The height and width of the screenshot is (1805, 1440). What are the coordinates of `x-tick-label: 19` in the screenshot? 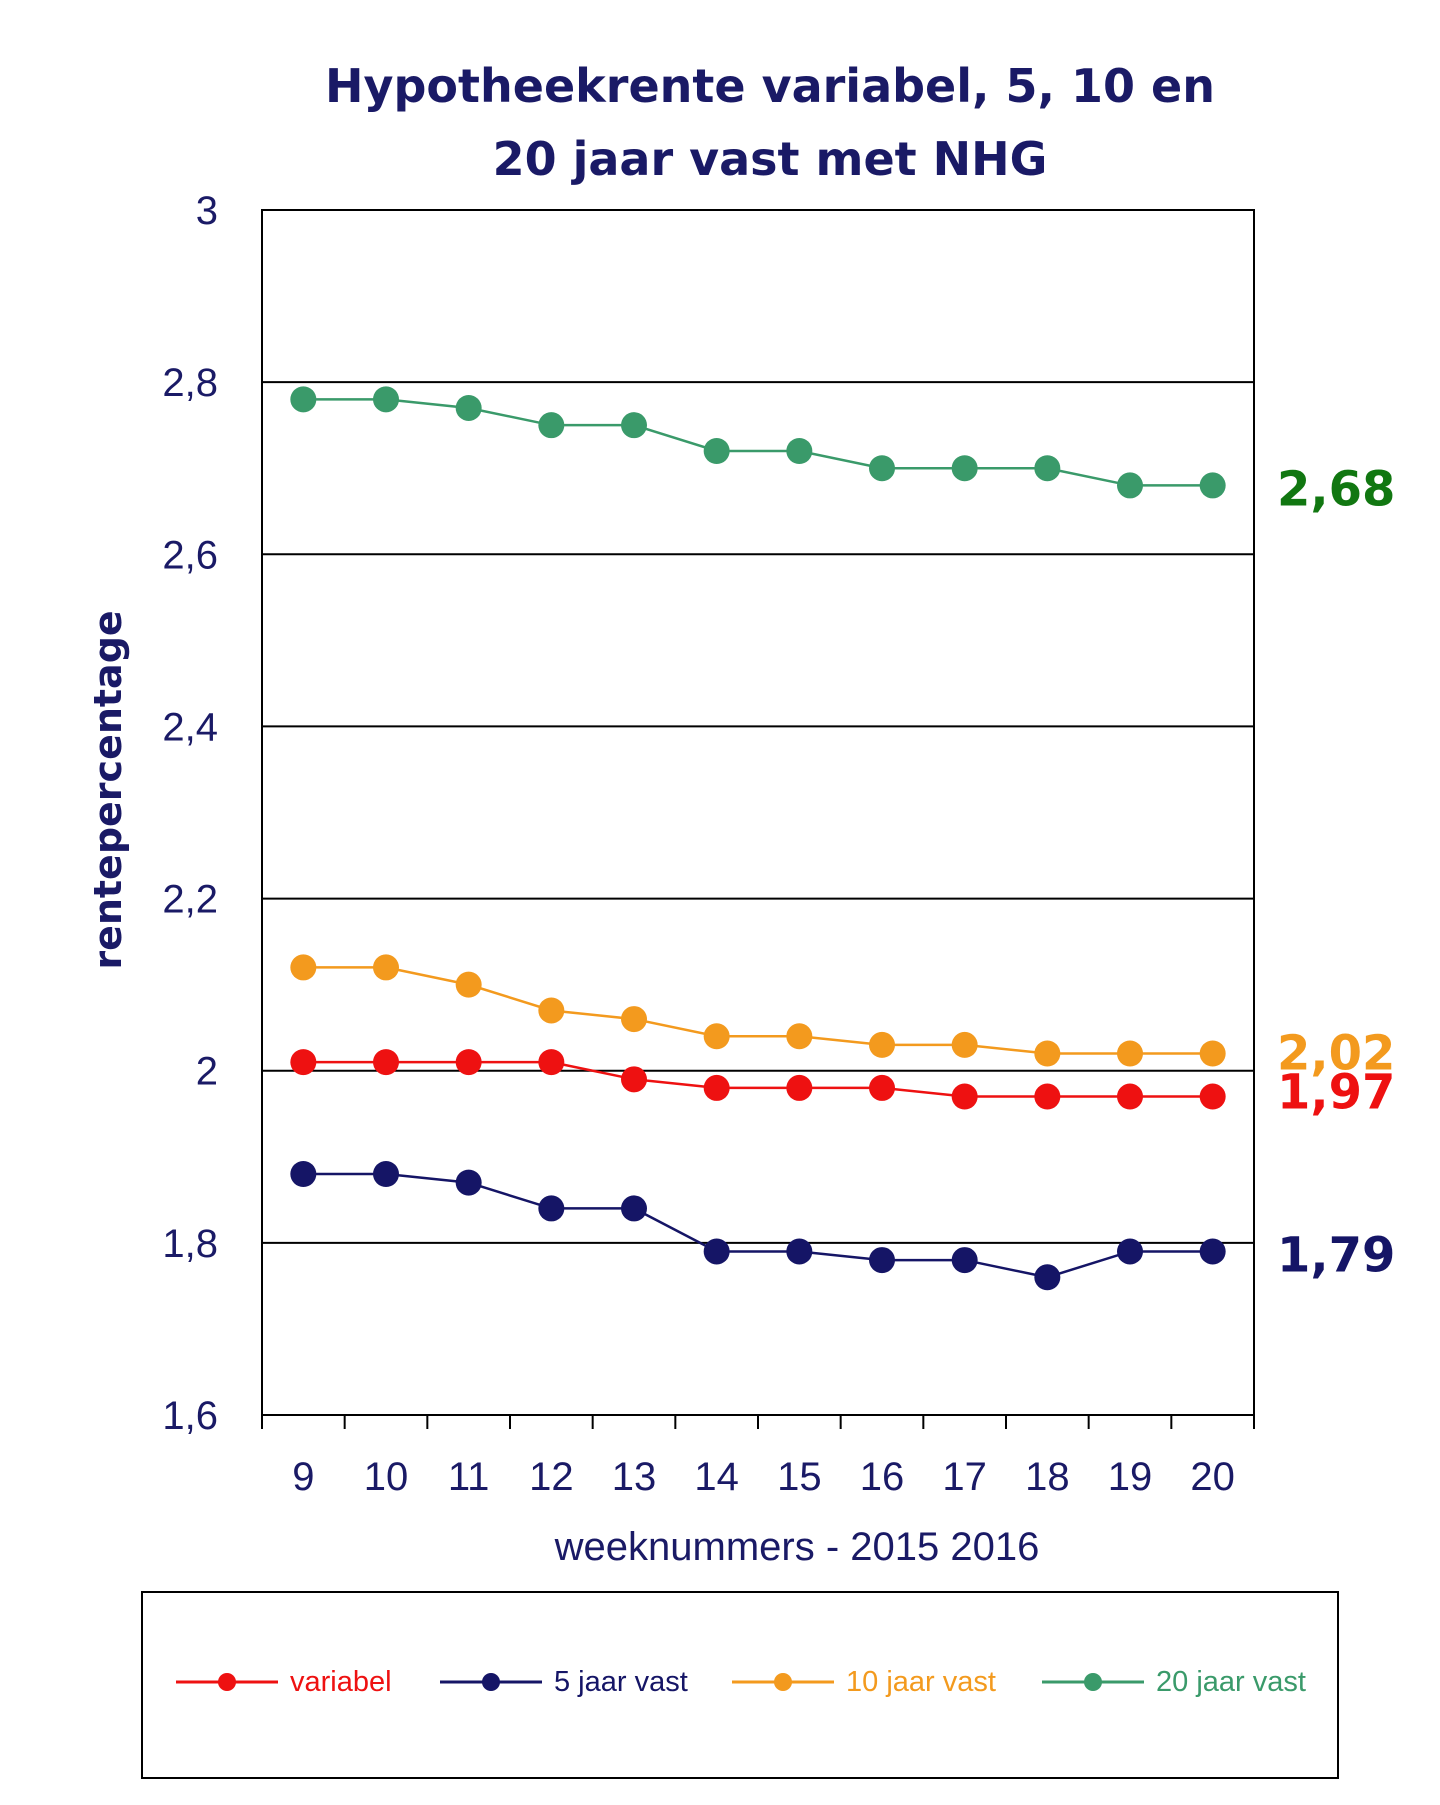 It's located at (1130, 1477).